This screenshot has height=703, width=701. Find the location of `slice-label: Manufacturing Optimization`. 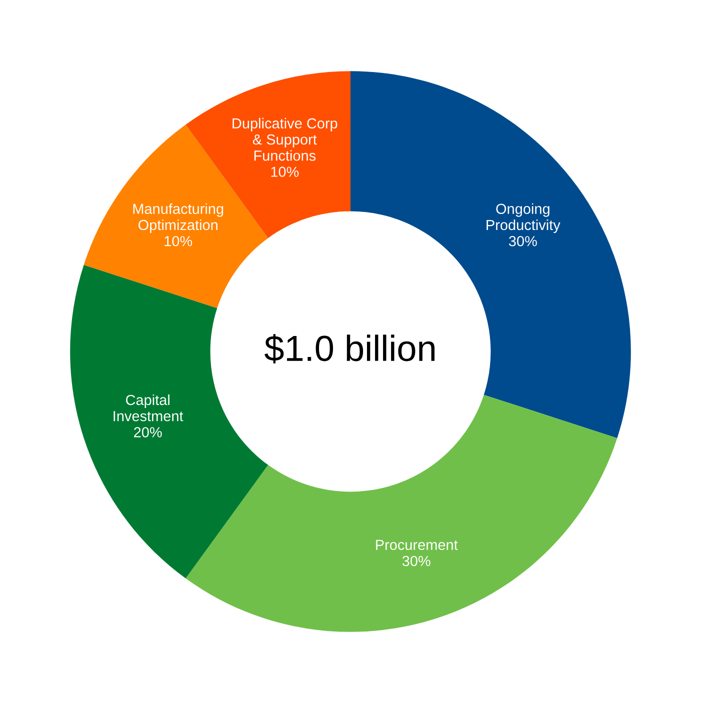

slice-label: Manufacturing Optimization is located at coordinates (178, 218).